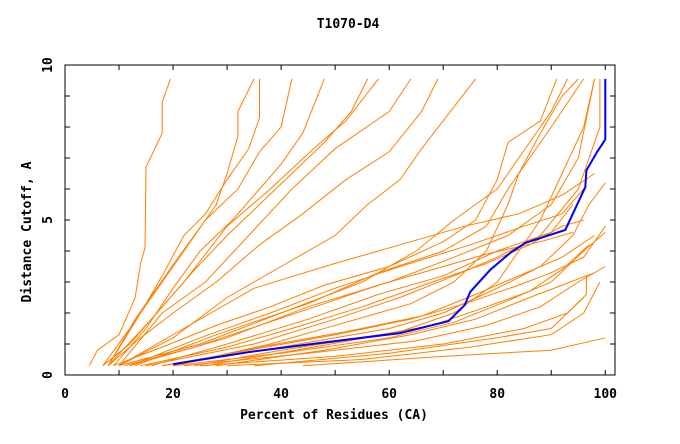 This screenshot has height=444, width=680. I want to click on x-tick-label: 20, so click(173, 394).